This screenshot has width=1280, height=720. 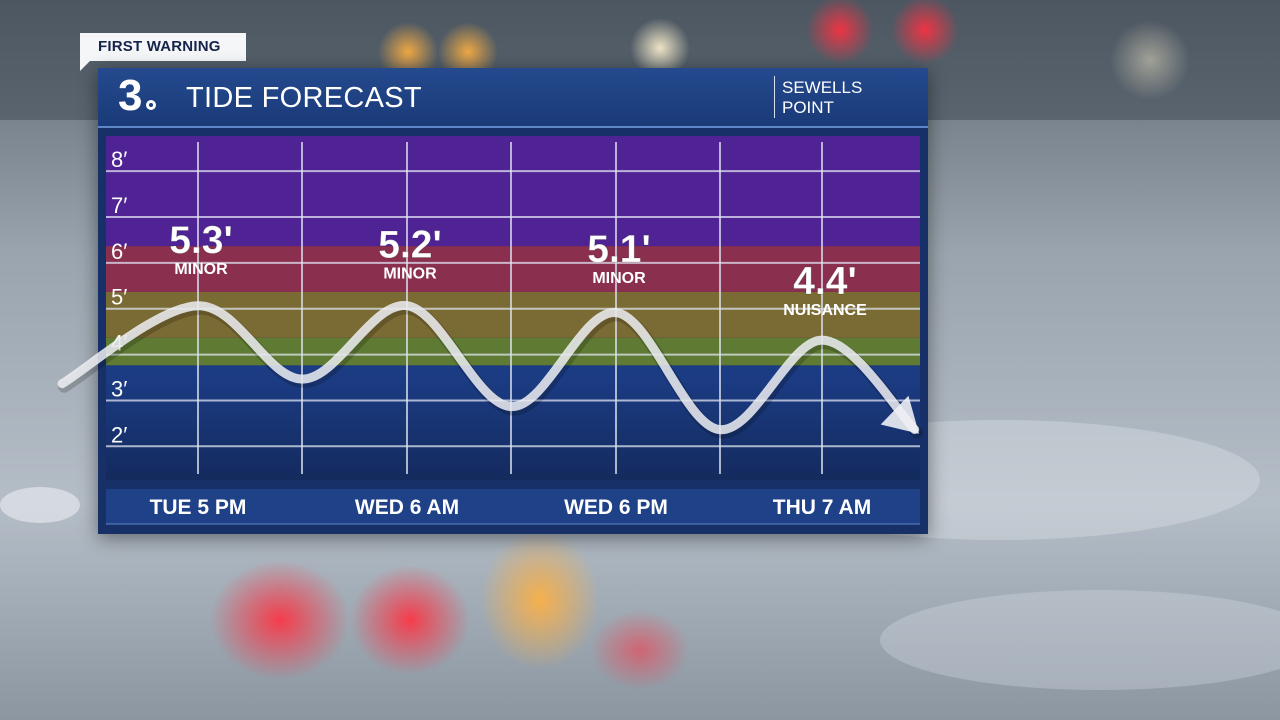 What do you see at coordinates (774, 97) in the screenshot?
I see `location-divider` at bounding box center [774, 97].